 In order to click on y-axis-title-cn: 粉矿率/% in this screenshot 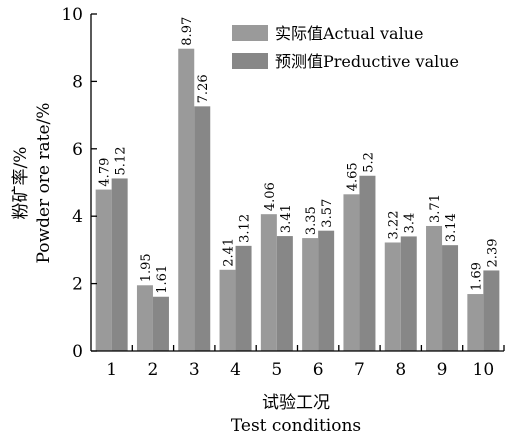, I will do `click(21, 183)`.